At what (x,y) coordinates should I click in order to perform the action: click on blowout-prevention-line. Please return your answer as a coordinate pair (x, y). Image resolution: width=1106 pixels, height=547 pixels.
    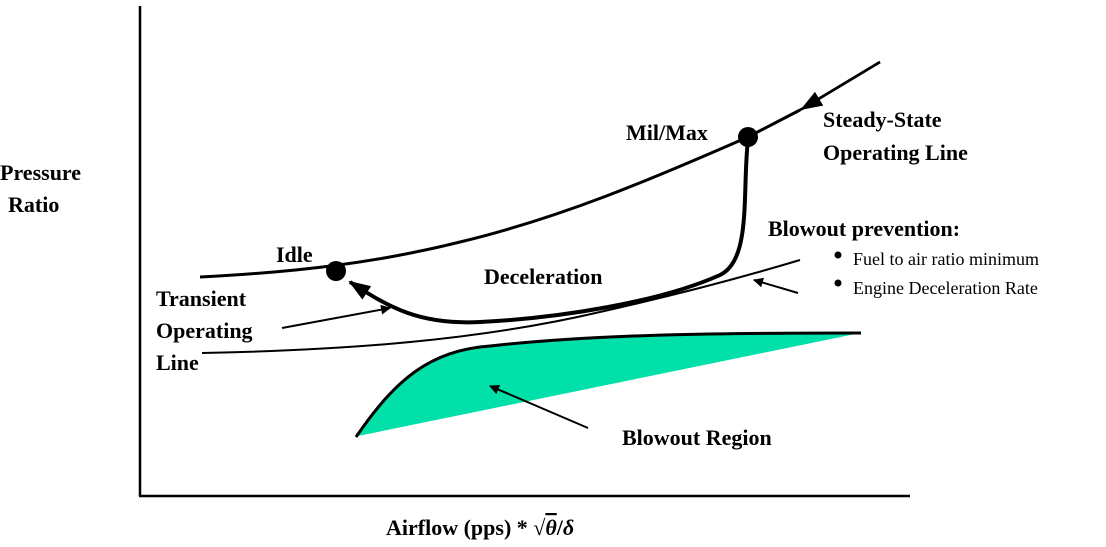
    Looking at the image, I should click on (501, 306).